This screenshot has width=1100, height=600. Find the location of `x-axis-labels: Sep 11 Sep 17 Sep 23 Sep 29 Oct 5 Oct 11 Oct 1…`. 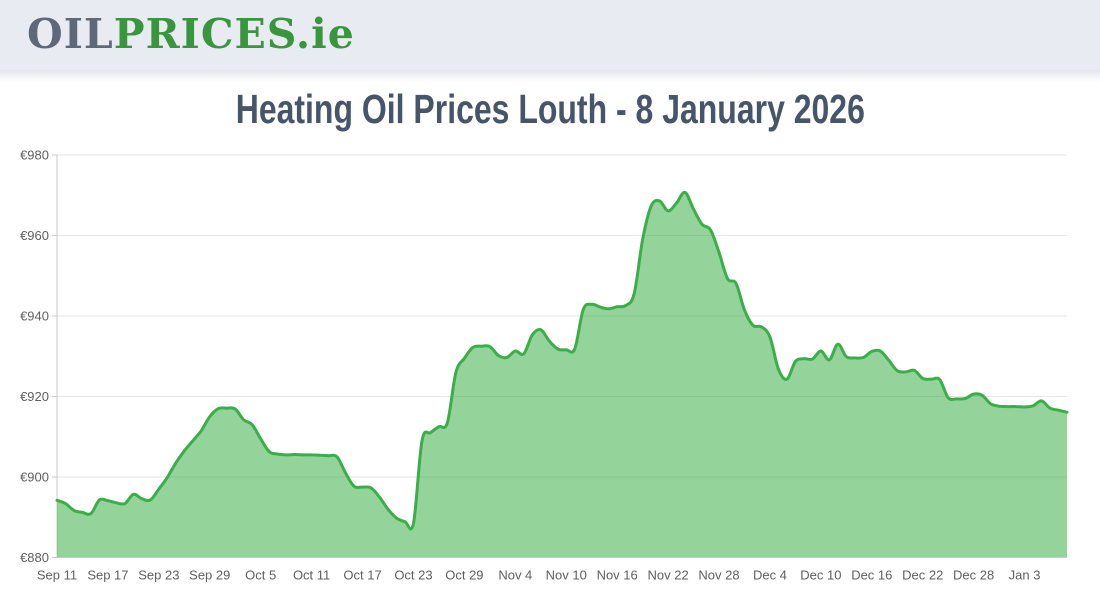

x-axis-labels: Sep 11 Sep 17 Sep 23 Sep 29 Oct 5 Oct 11 Oct 1… is located at coordinates (539, 575).